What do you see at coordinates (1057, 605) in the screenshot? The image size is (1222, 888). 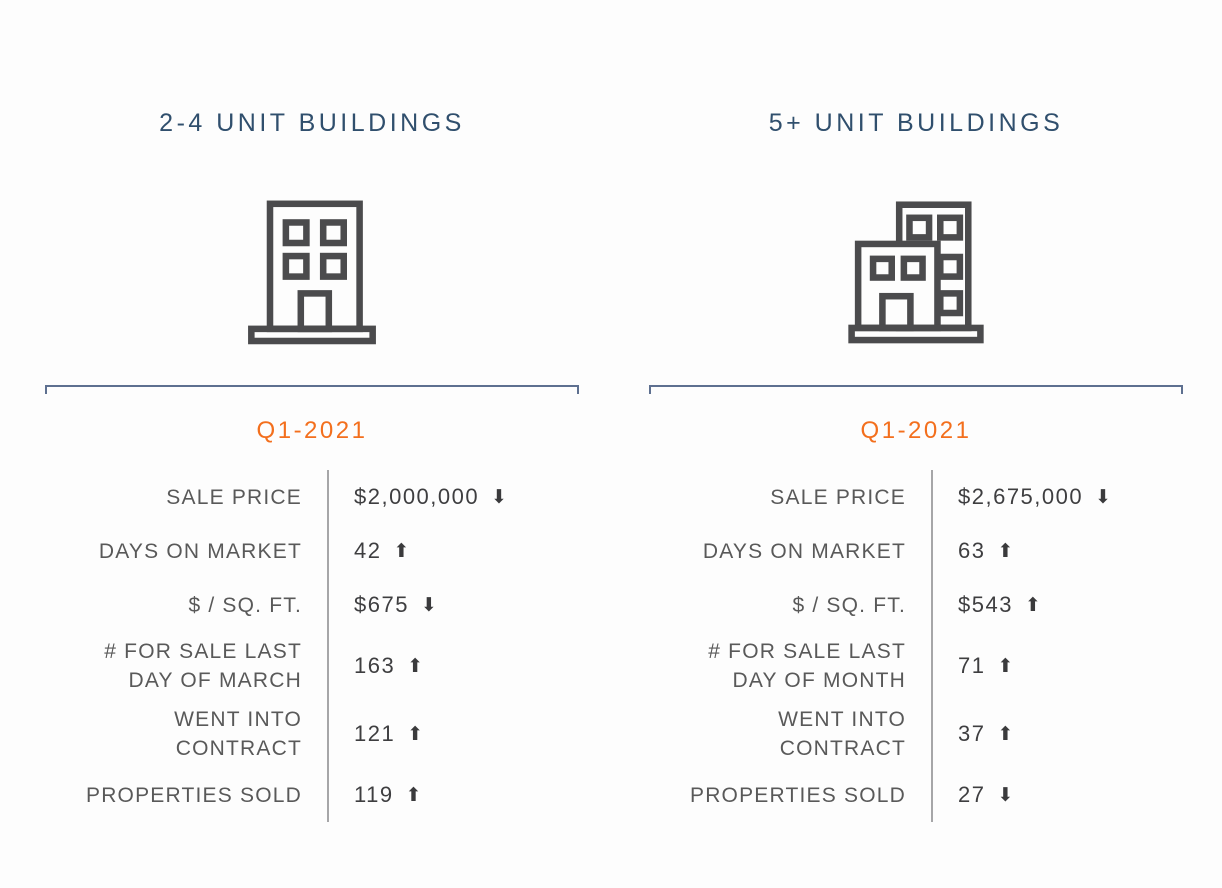 I see `stat-value-cell: $543 ⬆` at bounding box center [1057, 605].